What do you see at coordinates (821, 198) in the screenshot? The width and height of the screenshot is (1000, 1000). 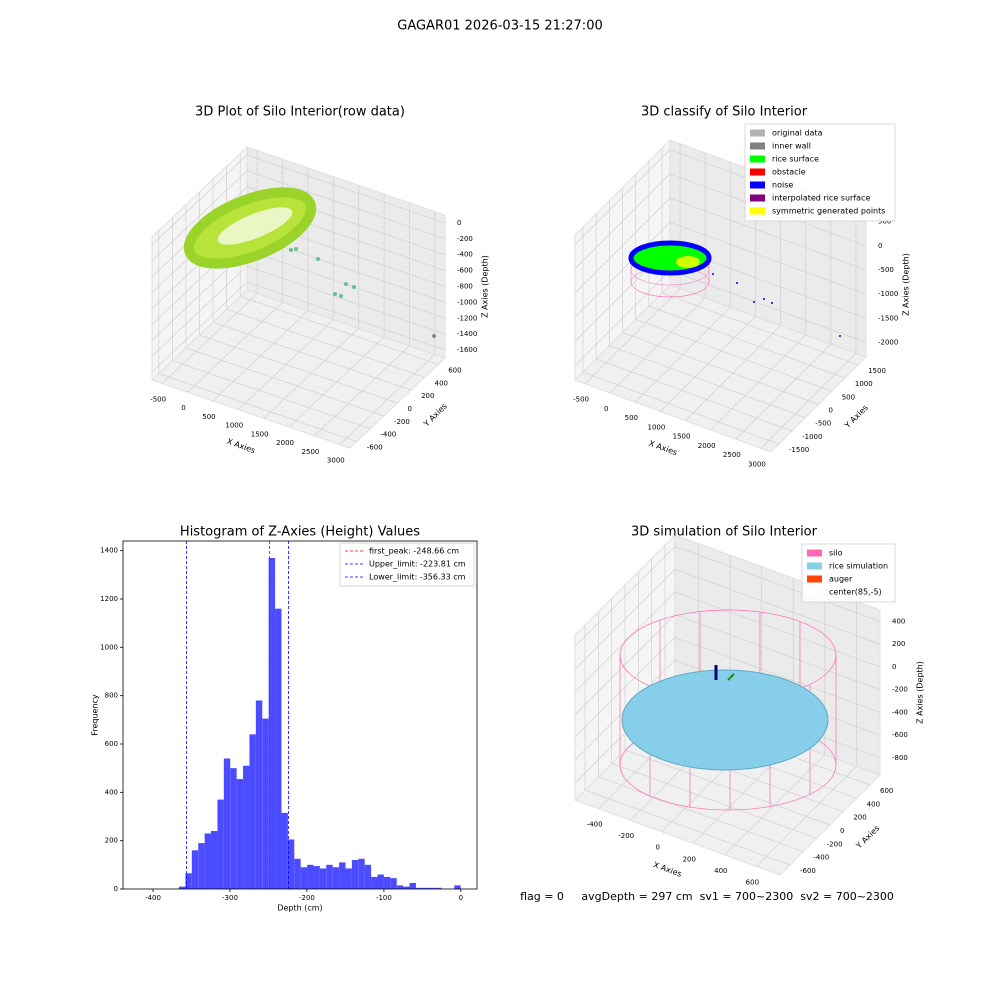 I see `legend-label: interpolated rice surface` at bounding box center [821, 198].